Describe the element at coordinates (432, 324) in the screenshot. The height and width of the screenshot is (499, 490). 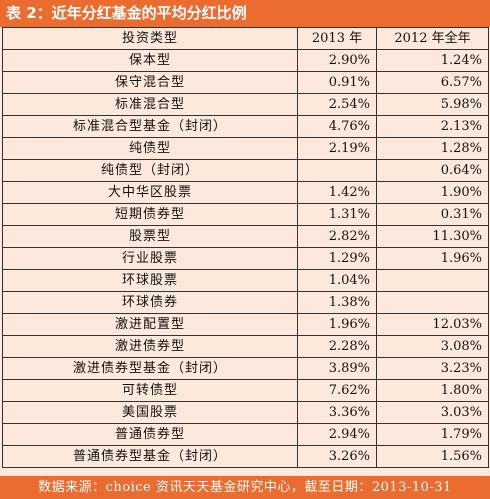
I see `cell-2012: 12.03%` at that location.